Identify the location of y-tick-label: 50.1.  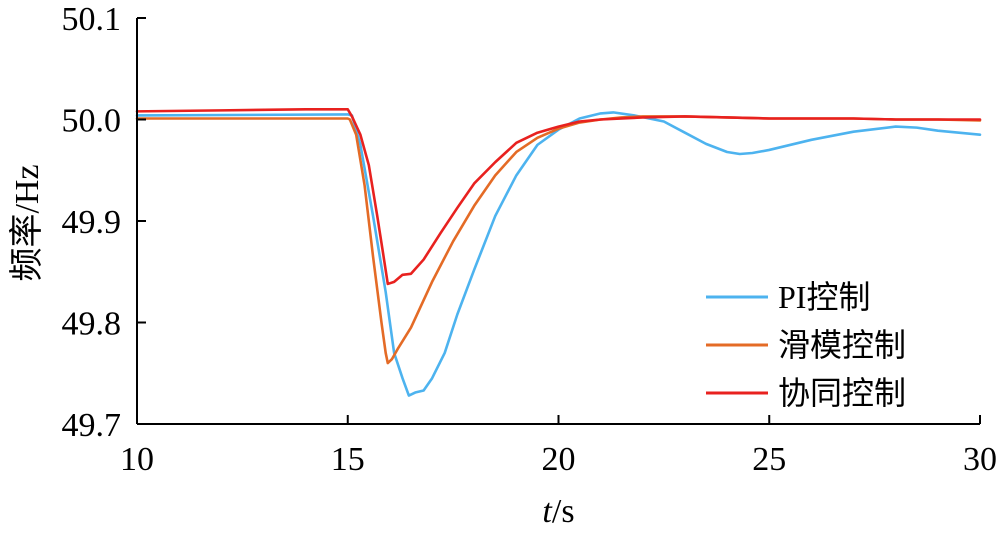
(92, 19).